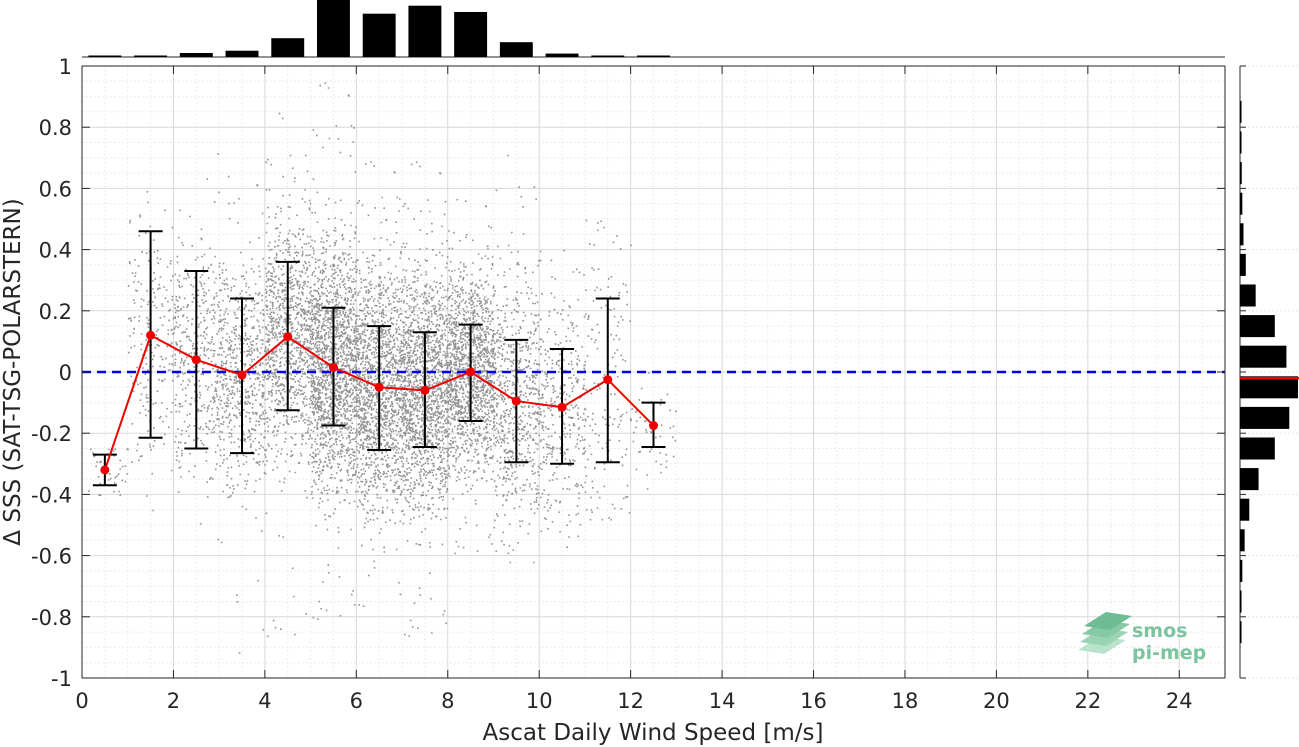 The height and width of the screenshot is (747, 1299). I want to click on y-tick-label: -0.4, so click(51, 495).